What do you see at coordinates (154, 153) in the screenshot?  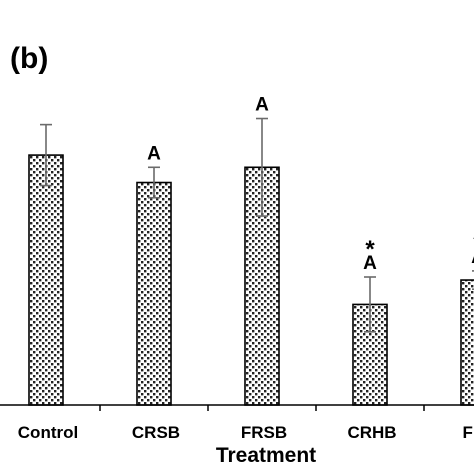 I see `significance-letter-crsb: A` at bounding box center [154, 153].